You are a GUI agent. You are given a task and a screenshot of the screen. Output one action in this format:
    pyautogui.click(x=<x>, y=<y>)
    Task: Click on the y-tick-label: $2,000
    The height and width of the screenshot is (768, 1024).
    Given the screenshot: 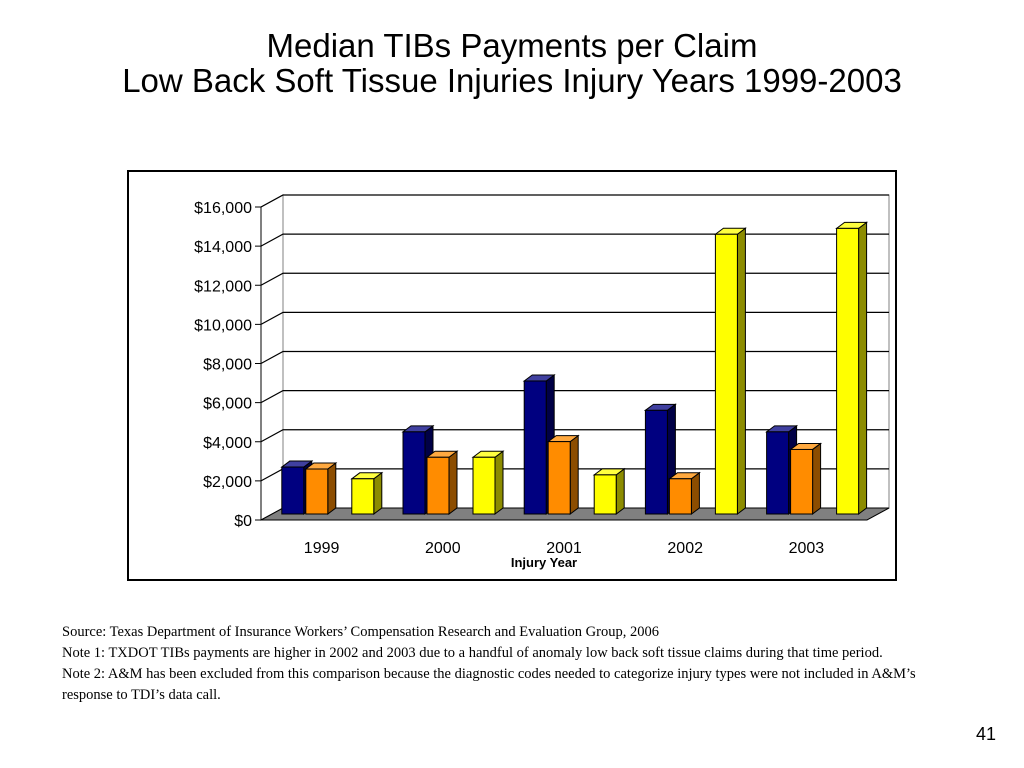 What is the action you would take?
    pyautogui.click(x=227, y=482)
    